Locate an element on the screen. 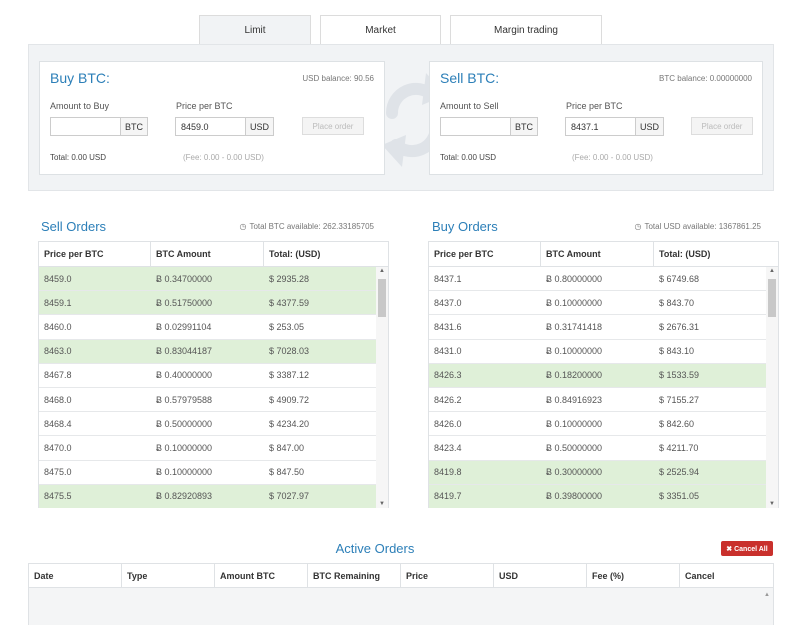 This screenshot has width=808, height=625. tab-market: Market is located at coordinates (380, 30).